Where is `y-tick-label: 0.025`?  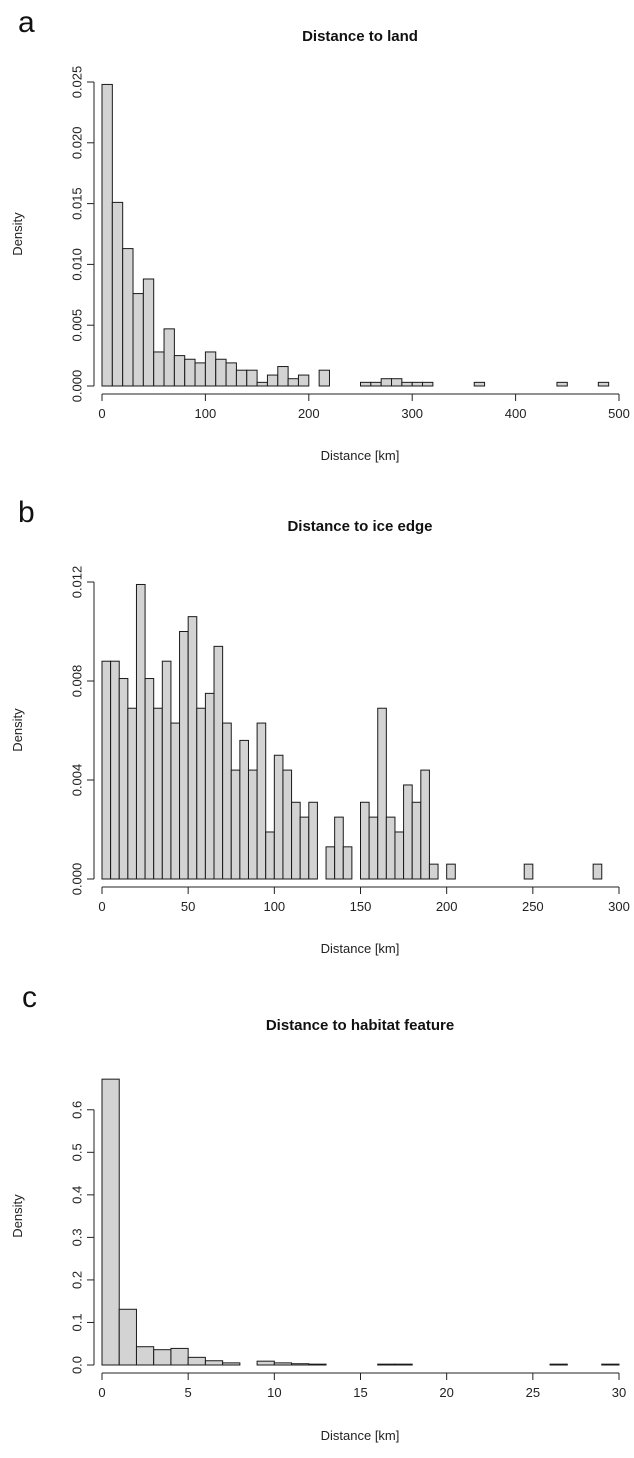
y-tick-label: 0.025 is located at coordinates (76, 82).